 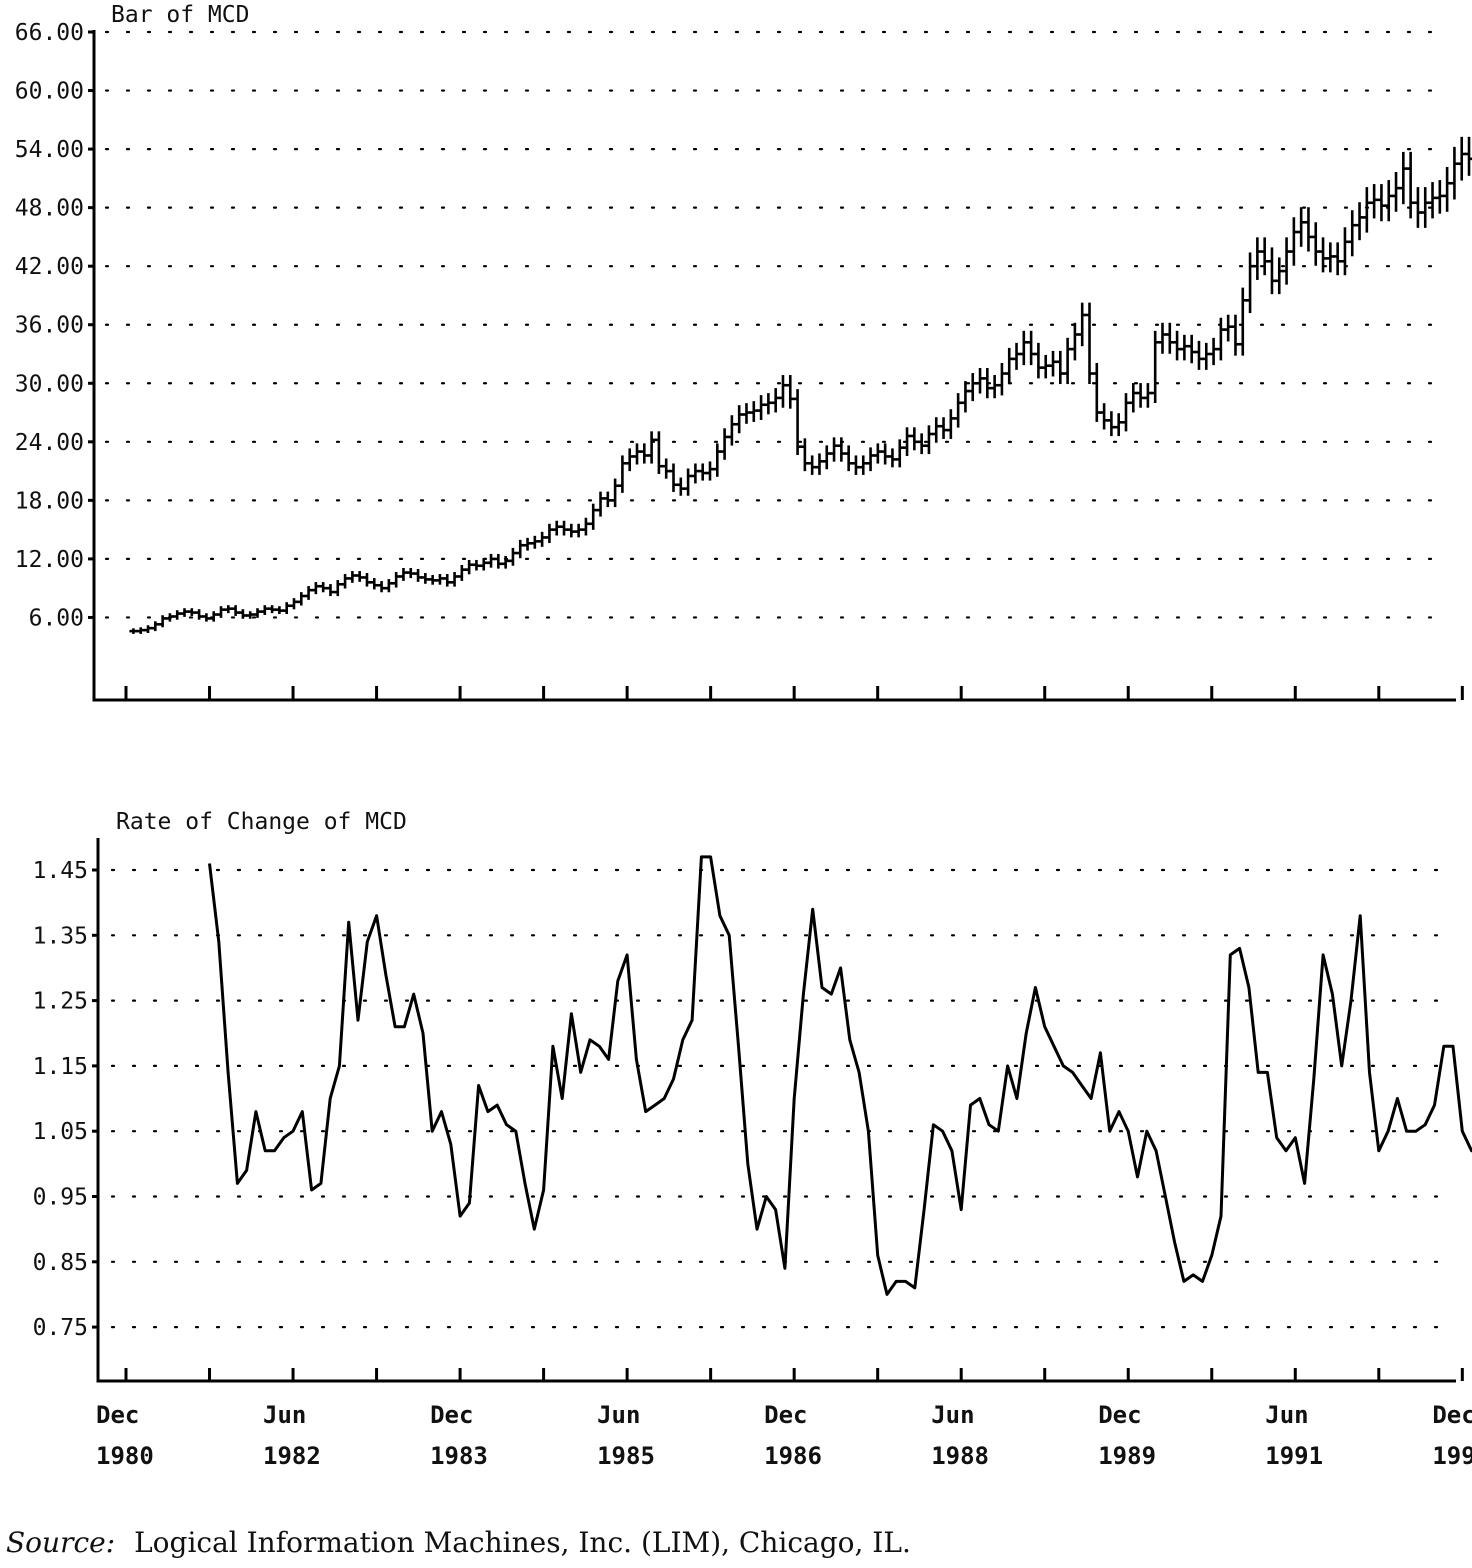 I want to click on roc-y-tick-labels: 1.45 1.35 1.25 1.15 1.05 0.95 0.85 0.75, so click(x=60, y=1099).